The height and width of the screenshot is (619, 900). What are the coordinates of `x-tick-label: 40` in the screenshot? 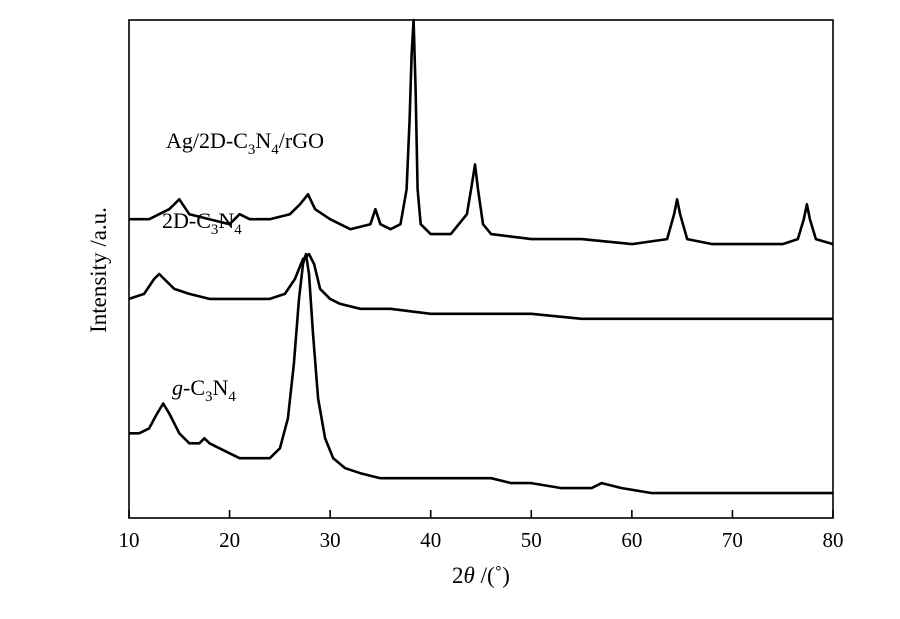 It's located at (430, 540).